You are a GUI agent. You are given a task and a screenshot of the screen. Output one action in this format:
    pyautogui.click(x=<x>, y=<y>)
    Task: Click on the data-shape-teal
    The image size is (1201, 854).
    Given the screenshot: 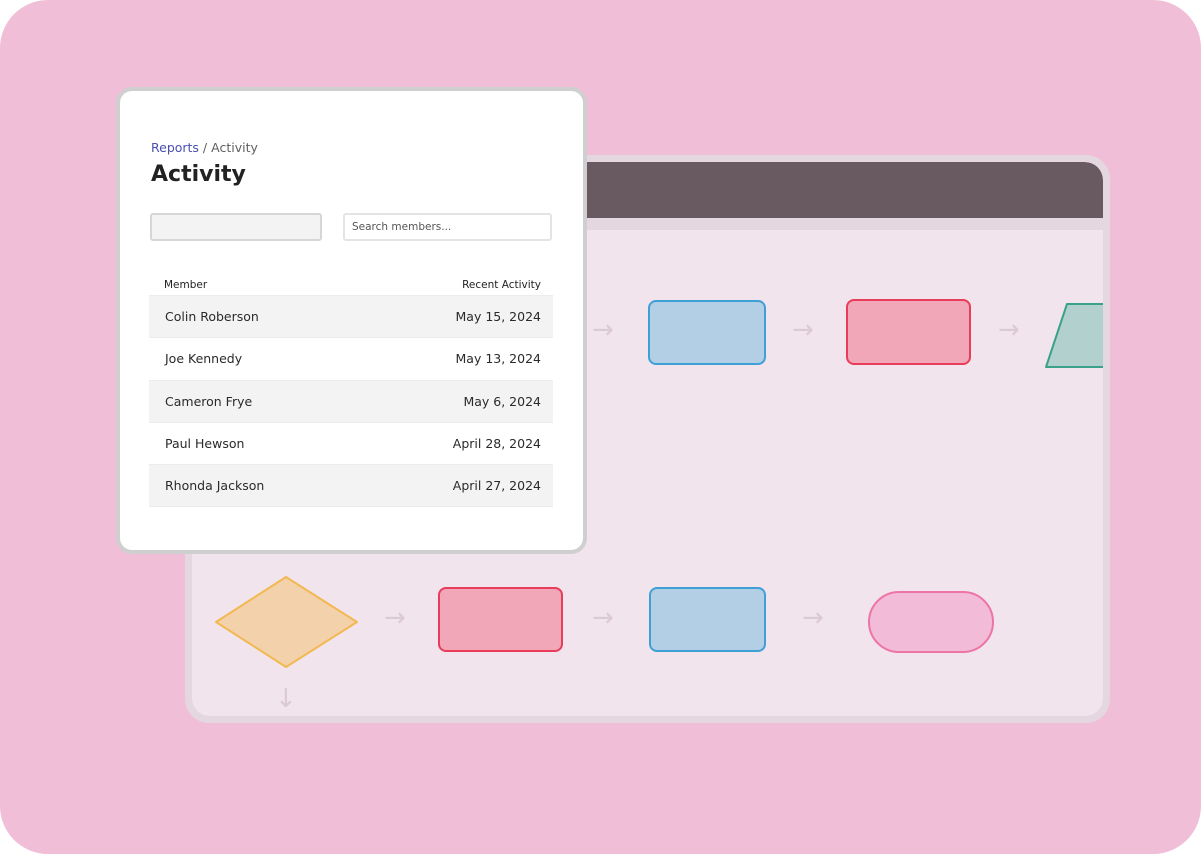 What is the action you would take?
    pyautogui.click(x=1073, y=336)
    